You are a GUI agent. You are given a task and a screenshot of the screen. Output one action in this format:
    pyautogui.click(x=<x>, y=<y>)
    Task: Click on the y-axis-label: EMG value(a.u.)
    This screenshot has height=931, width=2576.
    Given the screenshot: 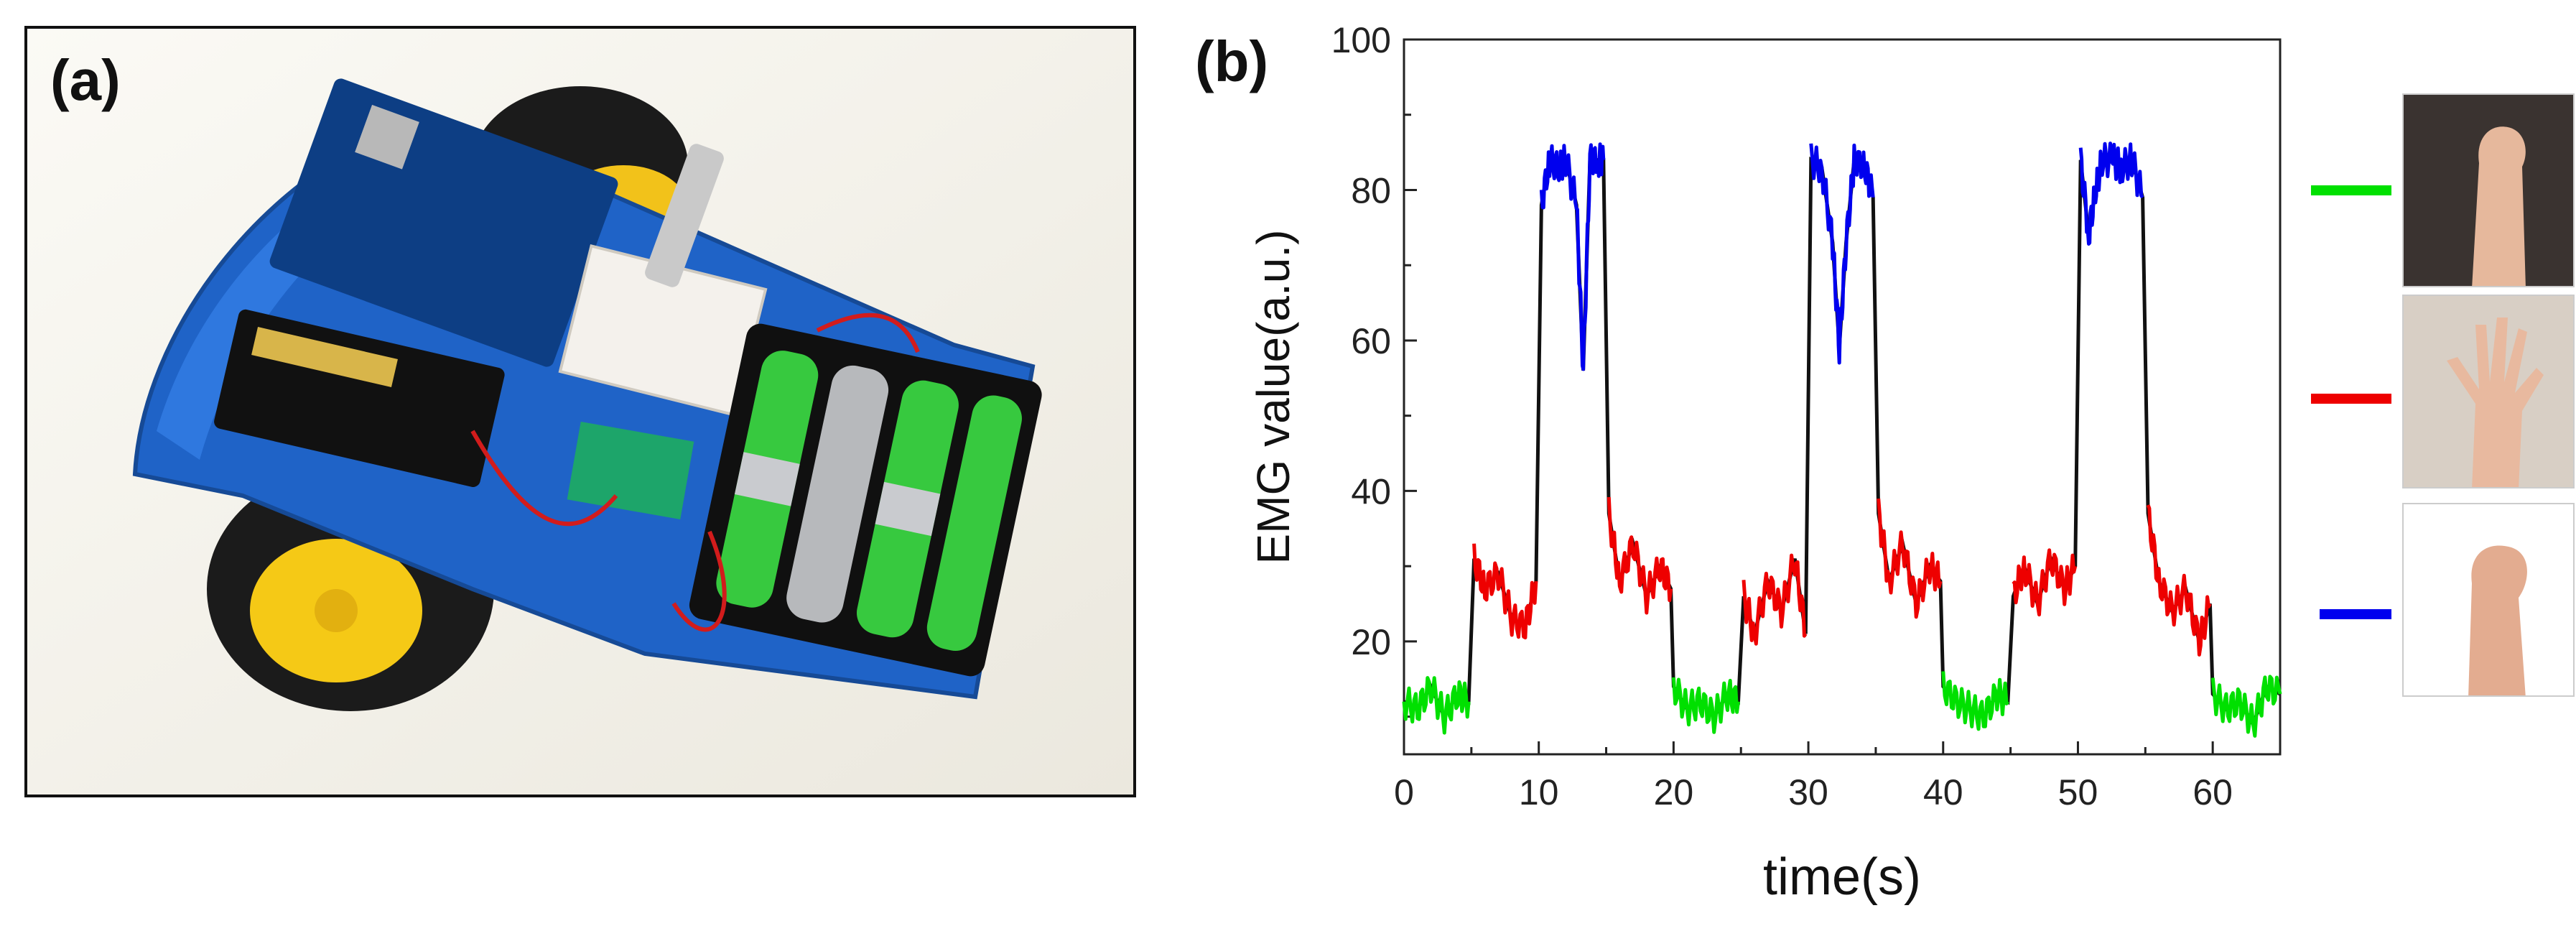 What is the action you would take?
    pyautogui.click(x=1273, y=397)
    